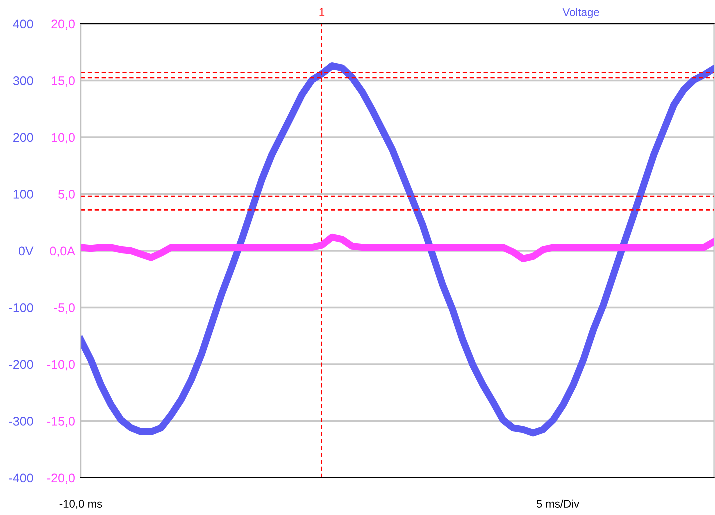  Describe the element at coordinates (63, 138) in the screenshot. I see `y2-tick-label: 10,0` at that location.